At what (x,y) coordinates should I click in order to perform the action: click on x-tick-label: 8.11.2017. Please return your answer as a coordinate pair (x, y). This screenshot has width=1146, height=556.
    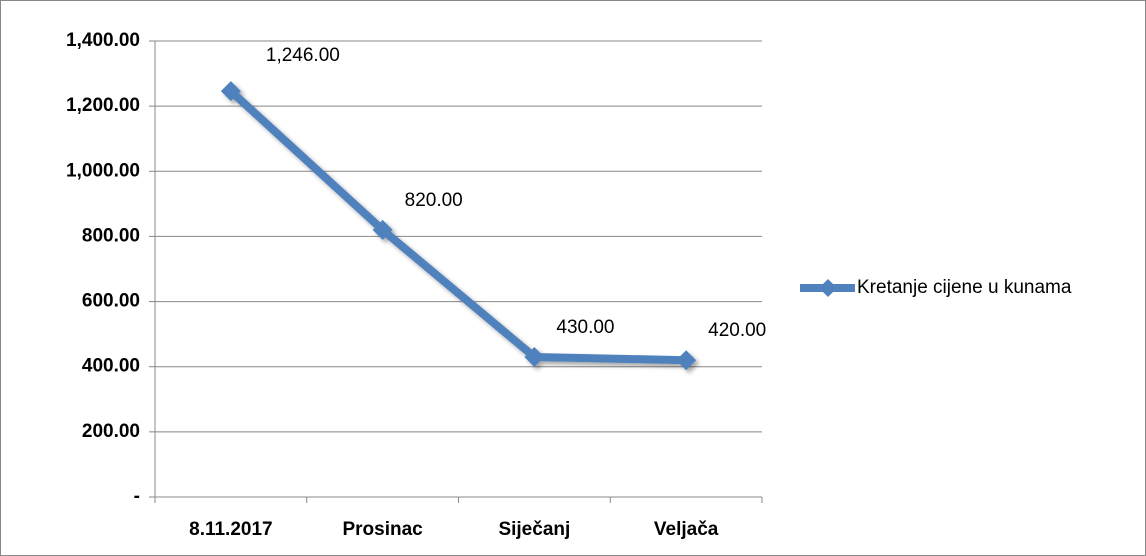
    Looking at the image, I should click on (230, 529).